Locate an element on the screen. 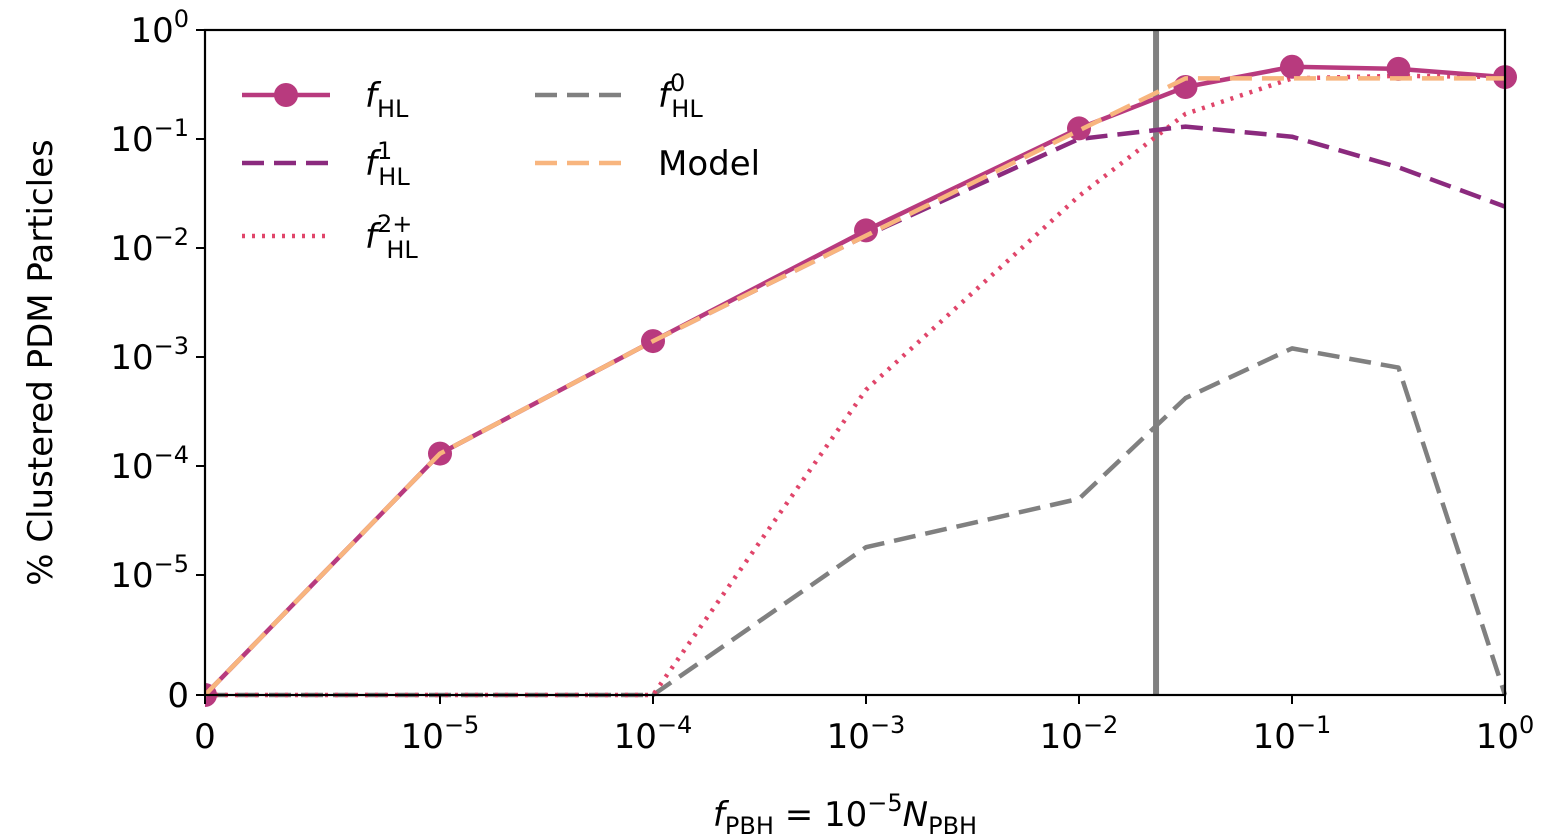 The image size is (1551, 839). legend-label: f2+ HL is located at coordinates (391, 237).